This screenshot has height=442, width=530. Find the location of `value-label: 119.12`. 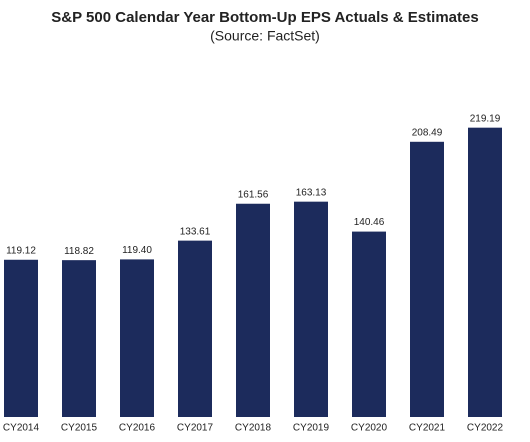

value-label: 119.12 is located at coordinates (21, 250).